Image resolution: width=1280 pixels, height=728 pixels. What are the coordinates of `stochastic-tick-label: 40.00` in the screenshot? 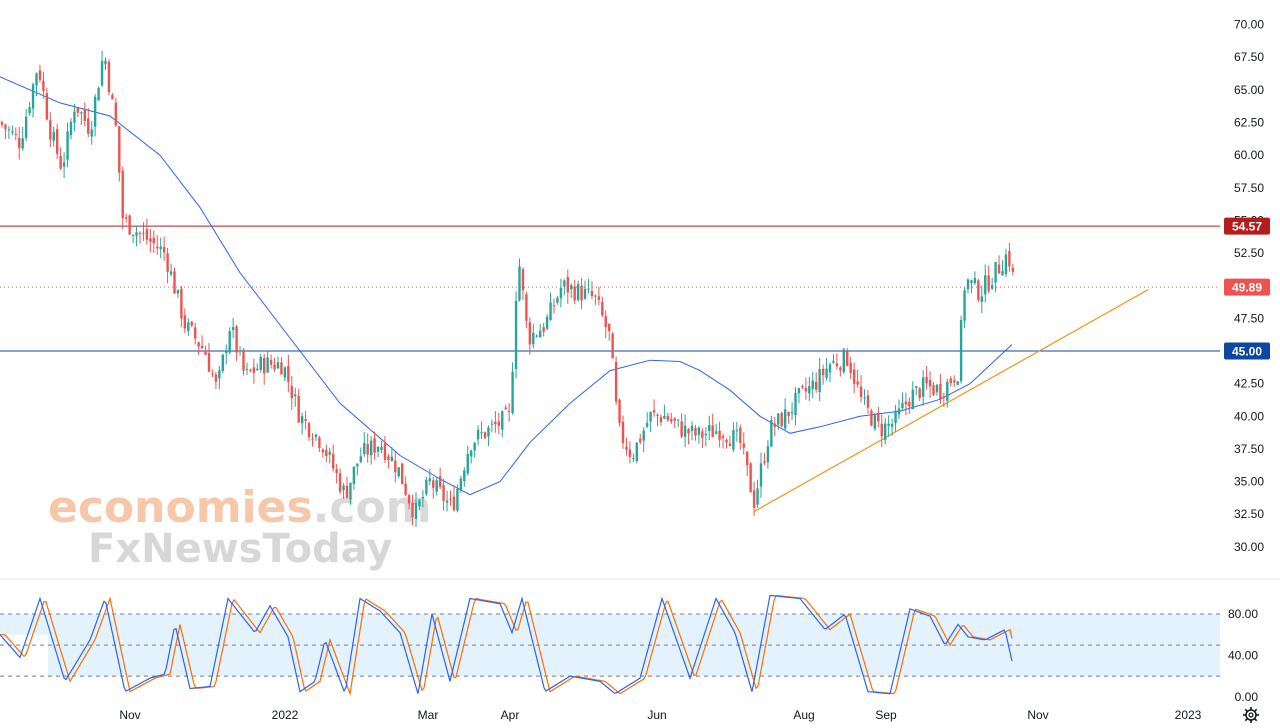 It's located at (1243, 655).